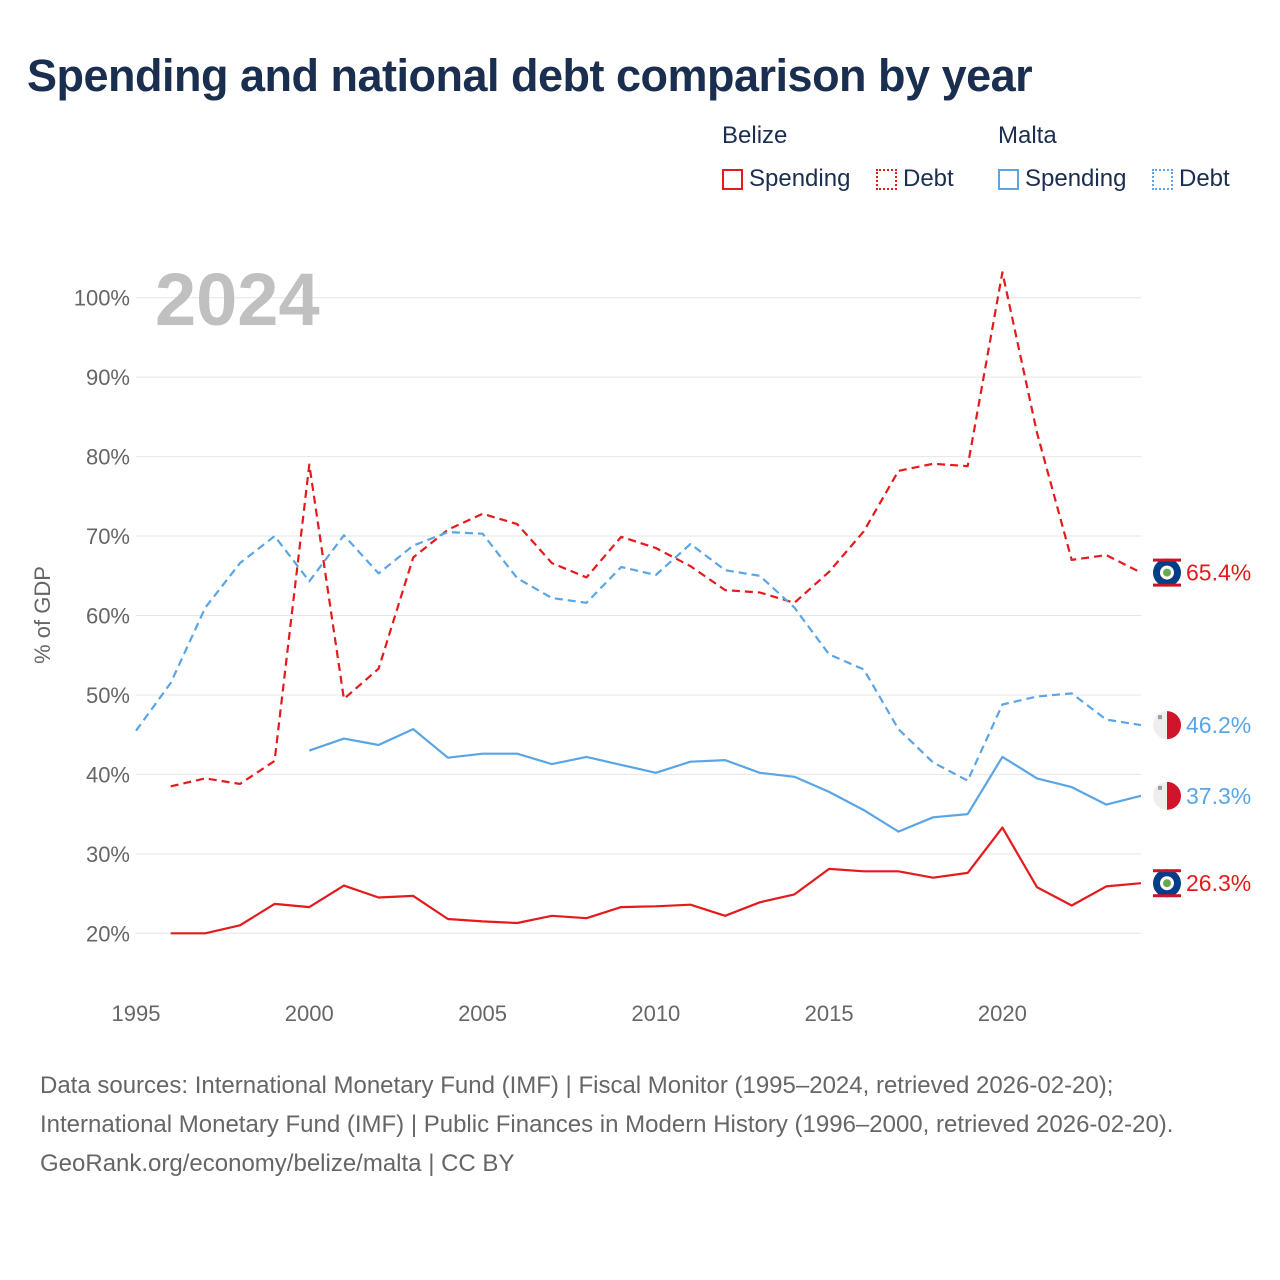  Describe the element at coordinates (277, 1163) in the screenshot. I see `credit: GeoRank.org/economy/belize/malta | CC BY` at that location.